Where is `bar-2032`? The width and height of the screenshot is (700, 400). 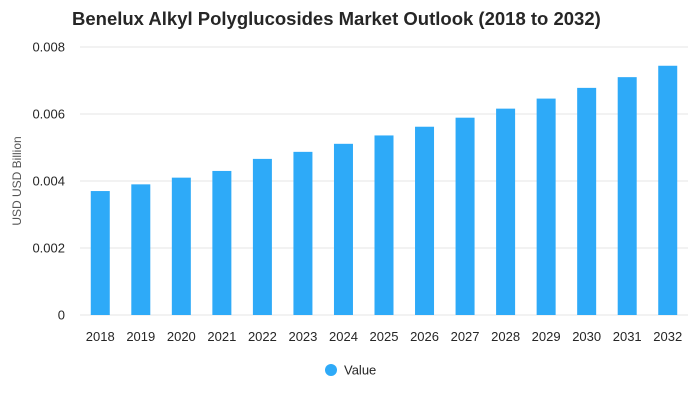
bar-2032 is located at coordinates (668, 190).